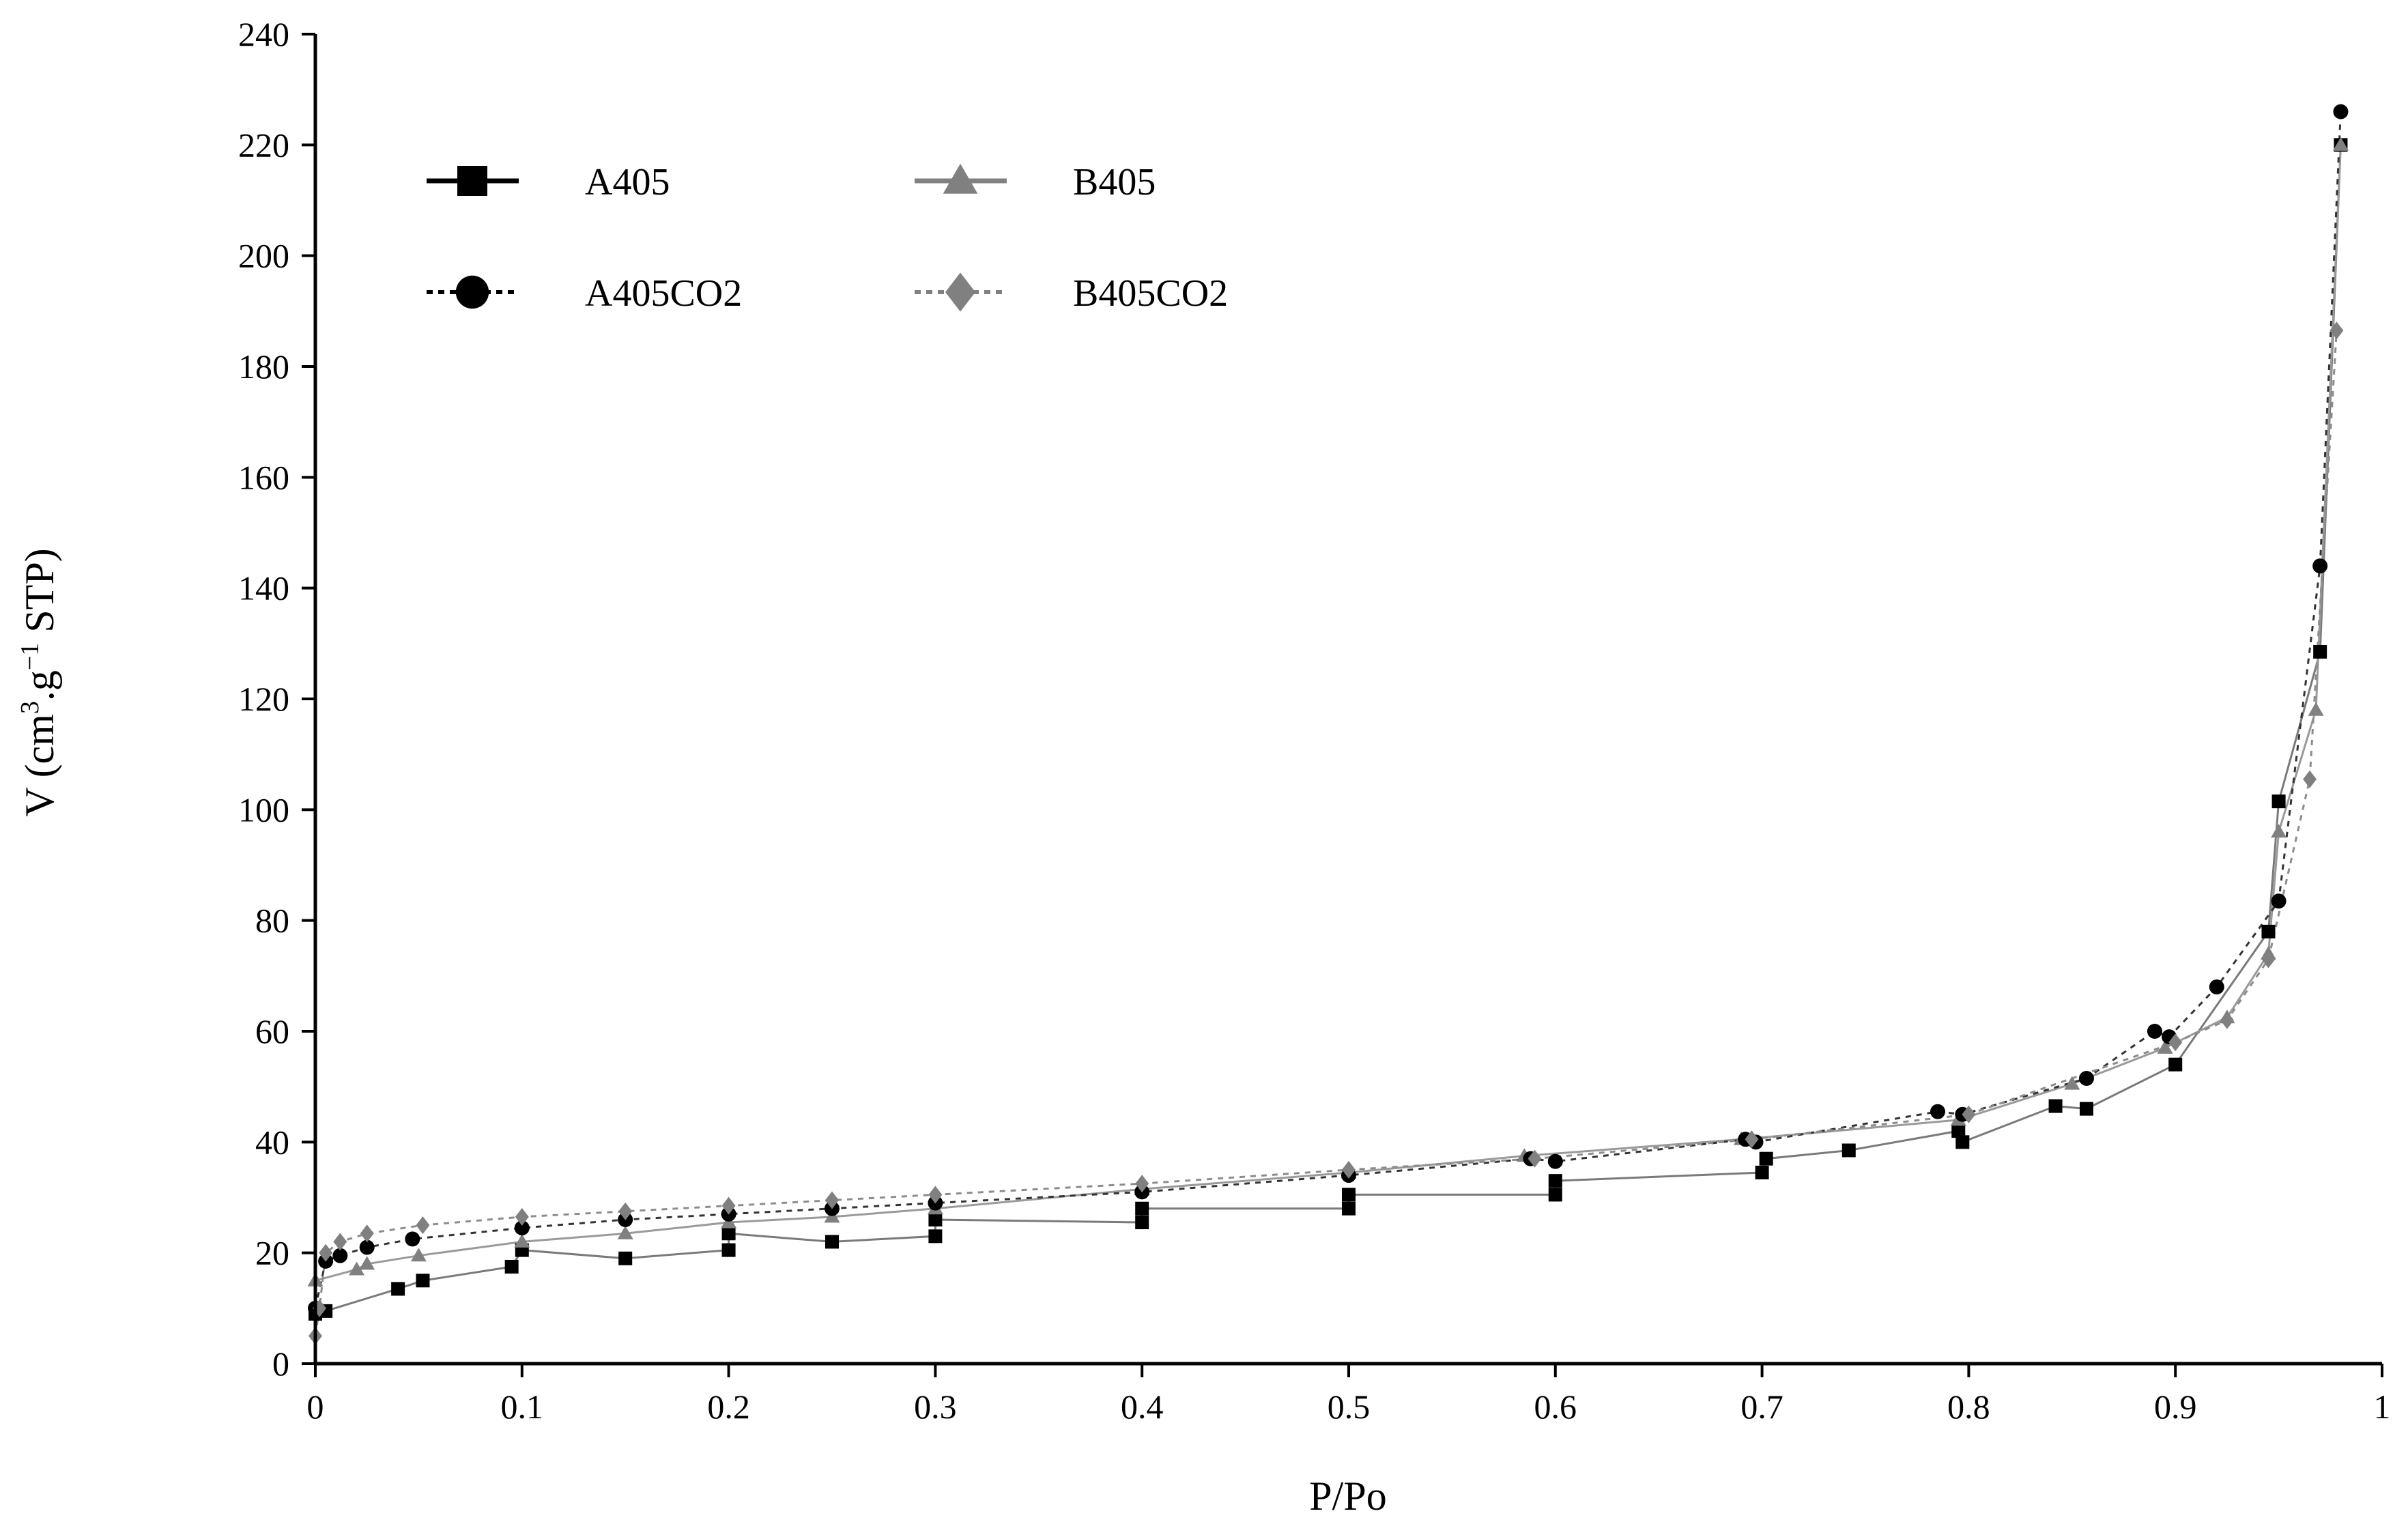 The image size is (2408, 1522). Describe the element at coordinates (1349, 1407) in the screenshot. I see `x-tick-label: 0.5` at that location.